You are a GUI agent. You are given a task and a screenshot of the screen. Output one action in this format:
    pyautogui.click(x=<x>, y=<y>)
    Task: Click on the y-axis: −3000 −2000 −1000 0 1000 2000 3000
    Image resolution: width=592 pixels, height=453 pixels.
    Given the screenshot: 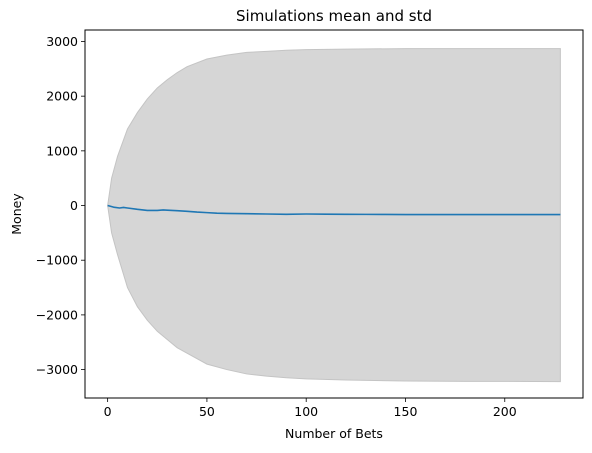 What is the action you would take?
    pyautogui.click(x=60, y=205)
    